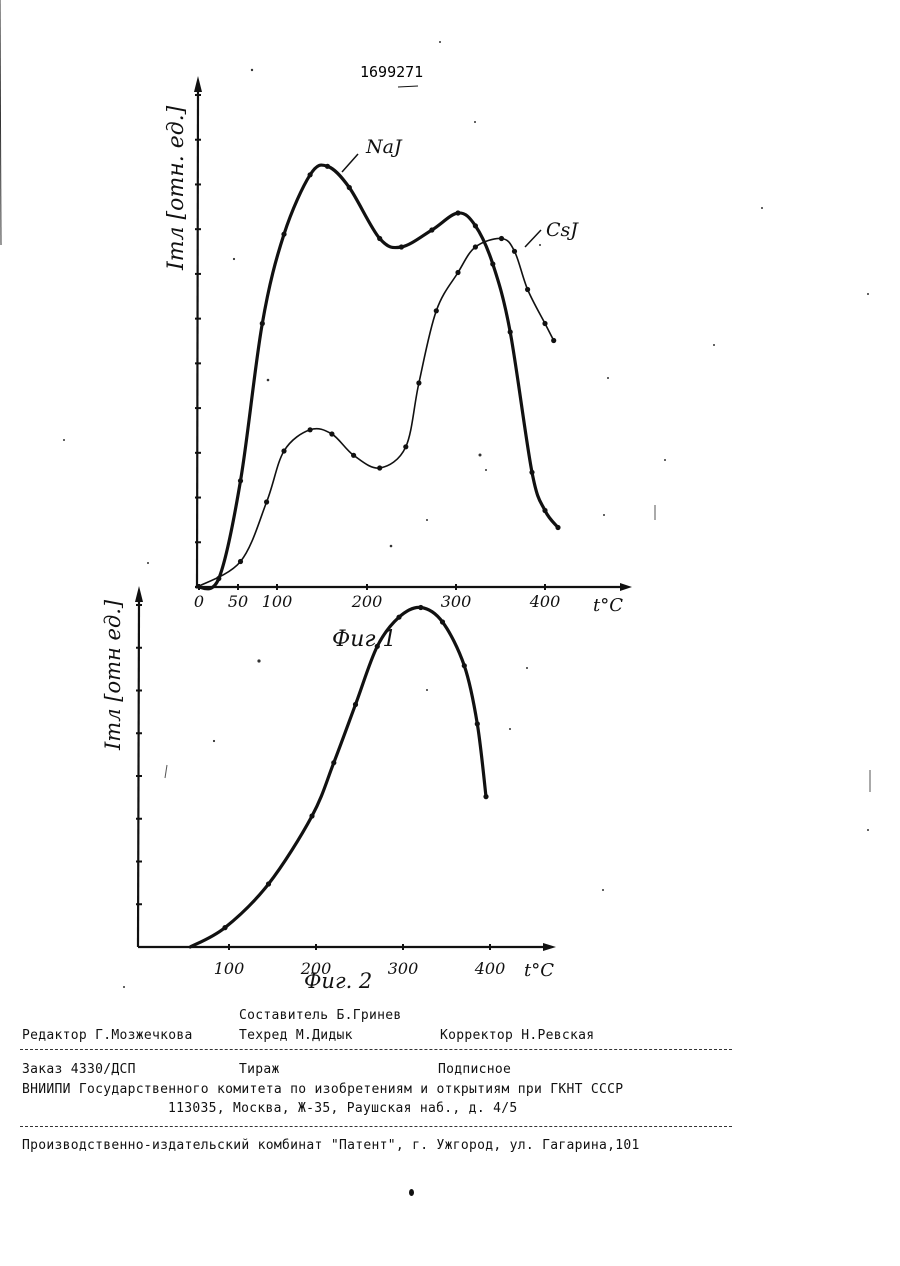  I want to click on csj-leader-line, so click(533, 238).